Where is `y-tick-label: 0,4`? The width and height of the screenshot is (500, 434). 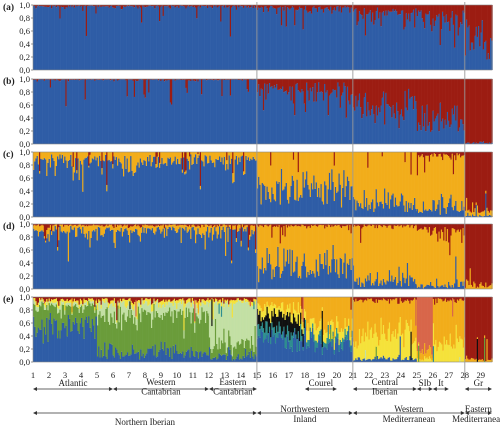 y-tick-label: 0,4 is located at coordinates (24, 44).